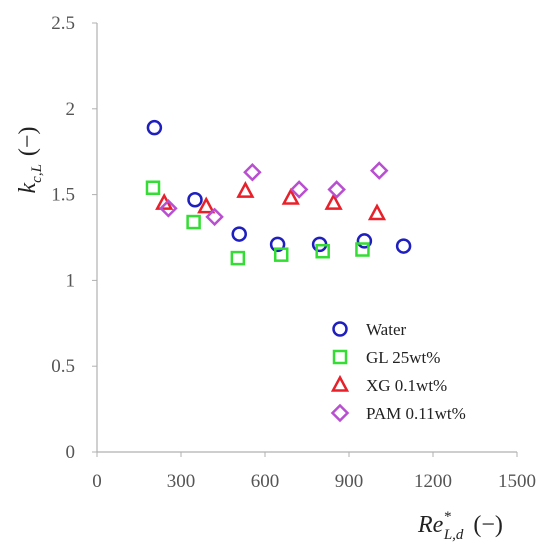 The image size is (550, 549). I want to click on x-tick-label: 0, so click(97, 481).